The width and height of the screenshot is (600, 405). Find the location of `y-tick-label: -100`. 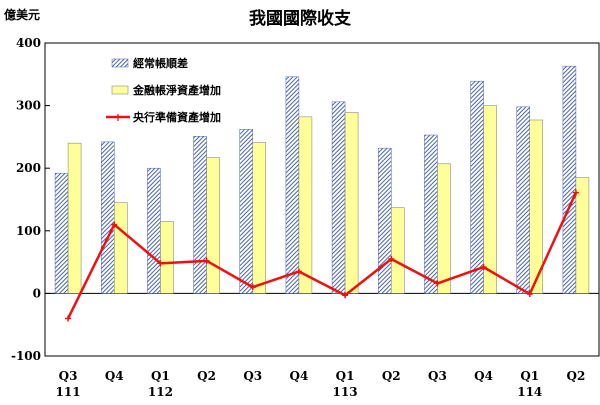

y-tick-label: -100 is located at coordinates (26, 356).